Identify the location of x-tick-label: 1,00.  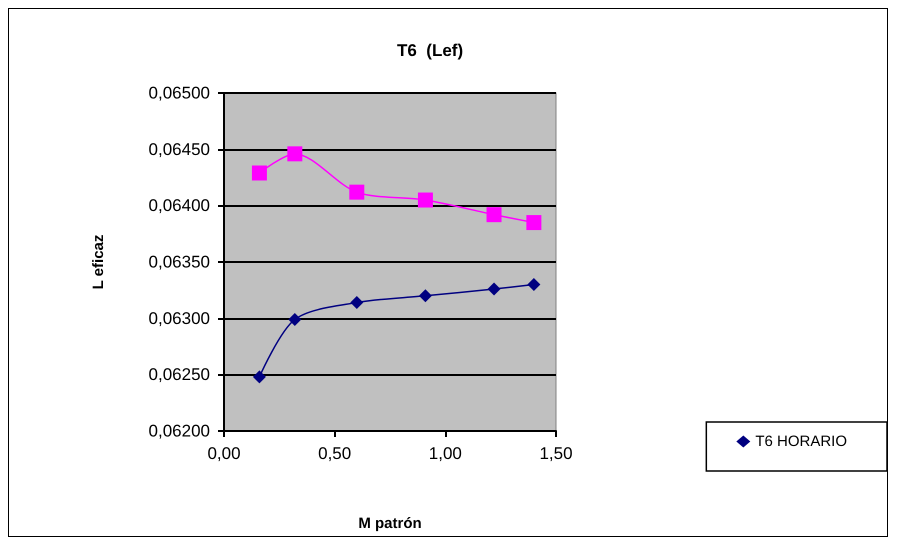
(445, 453).